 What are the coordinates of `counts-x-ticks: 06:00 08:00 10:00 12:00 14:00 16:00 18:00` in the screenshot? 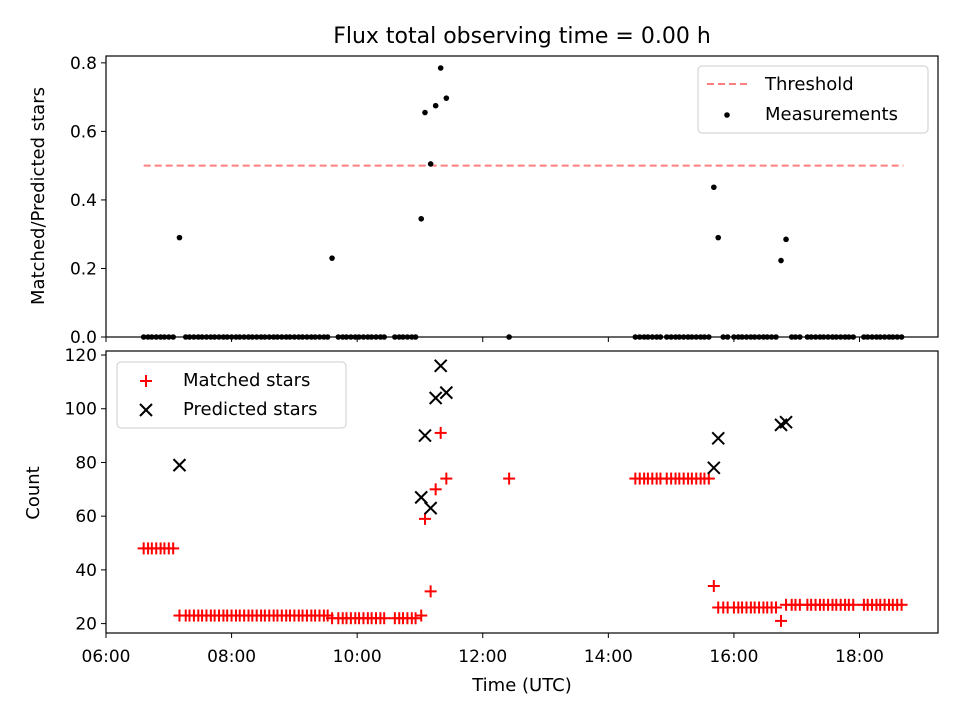 It's located at (483, 650).